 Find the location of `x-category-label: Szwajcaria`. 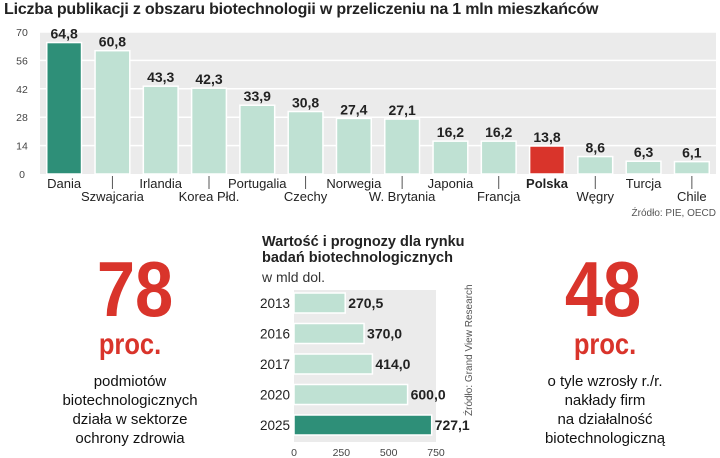

x-category-label: Szwajcaria is located at coordinates (113, 196).